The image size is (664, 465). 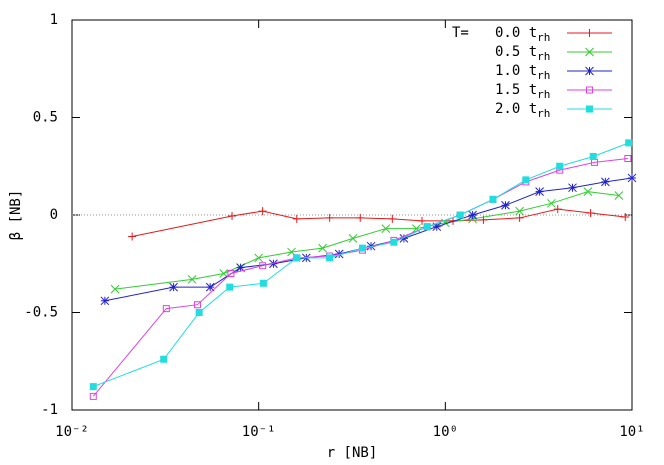 I want to click on legend-label: 1.0 t, so click(x=516, y=71).